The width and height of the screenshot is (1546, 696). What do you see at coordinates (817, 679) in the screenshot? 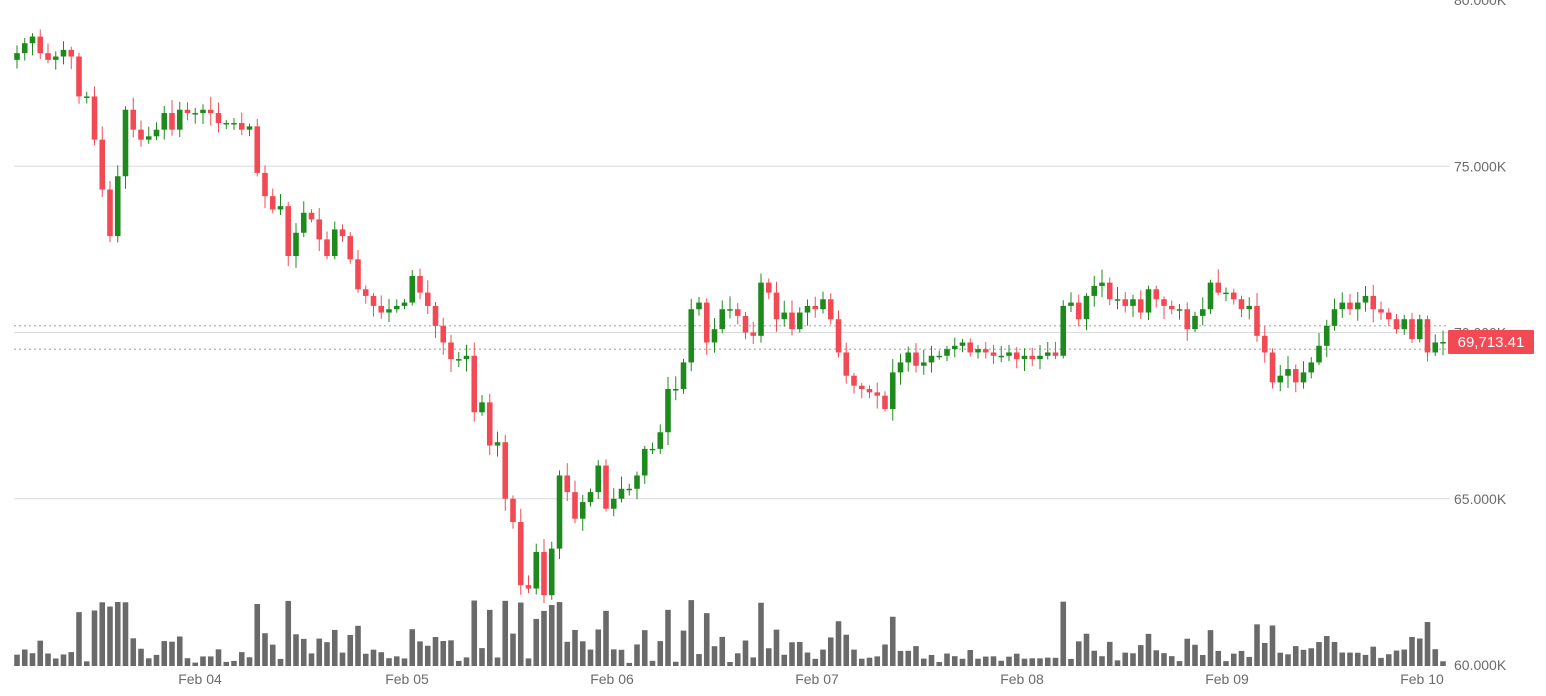
I see `x-tick-label: Feb 07` at bounding box center [817, 679].